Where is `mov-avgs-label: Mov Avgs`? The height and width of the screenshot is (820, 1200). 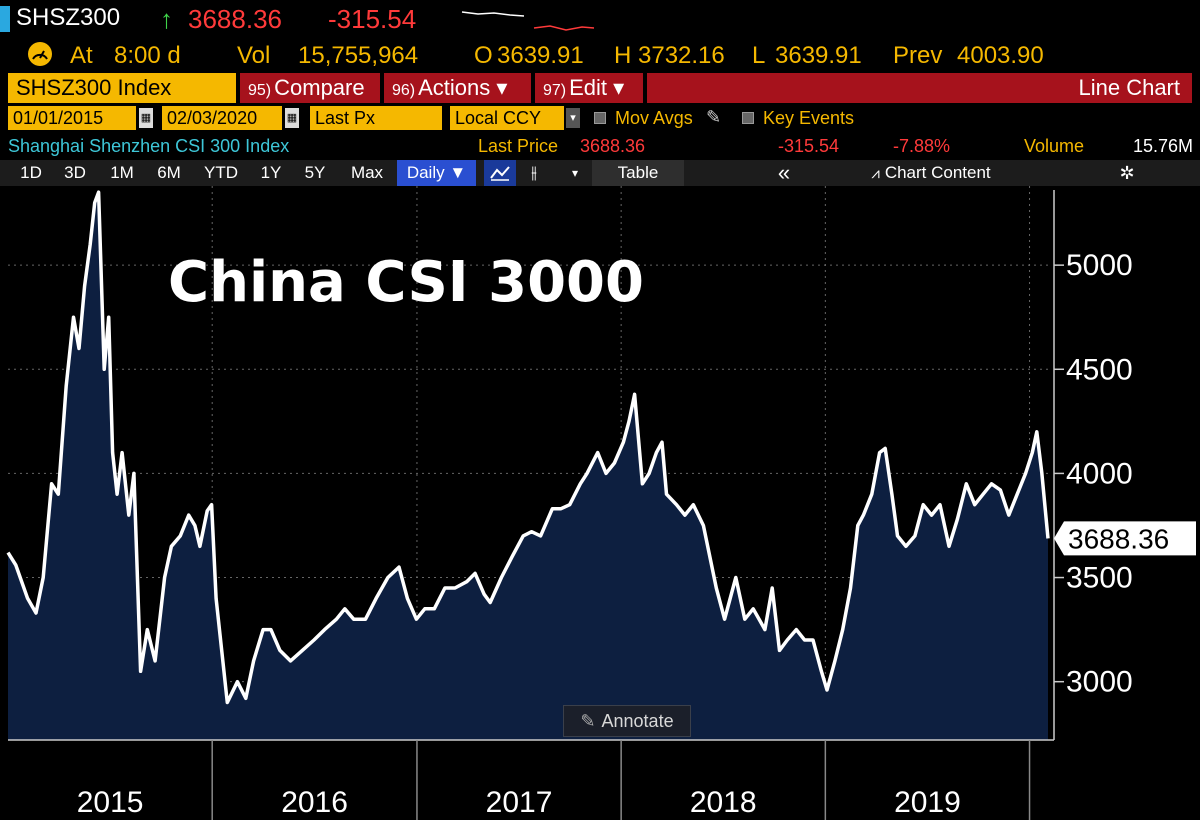
mov-avgs-label: Mov Avgs is located at coordinates (654, 118).